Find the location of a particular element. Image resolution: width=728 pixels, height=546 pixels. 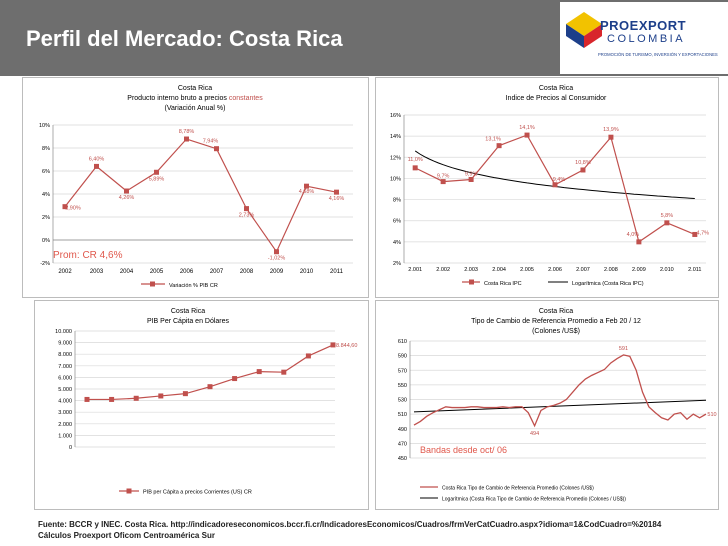

y-tick-label: 1.000 is located at coordinates (65, 436).